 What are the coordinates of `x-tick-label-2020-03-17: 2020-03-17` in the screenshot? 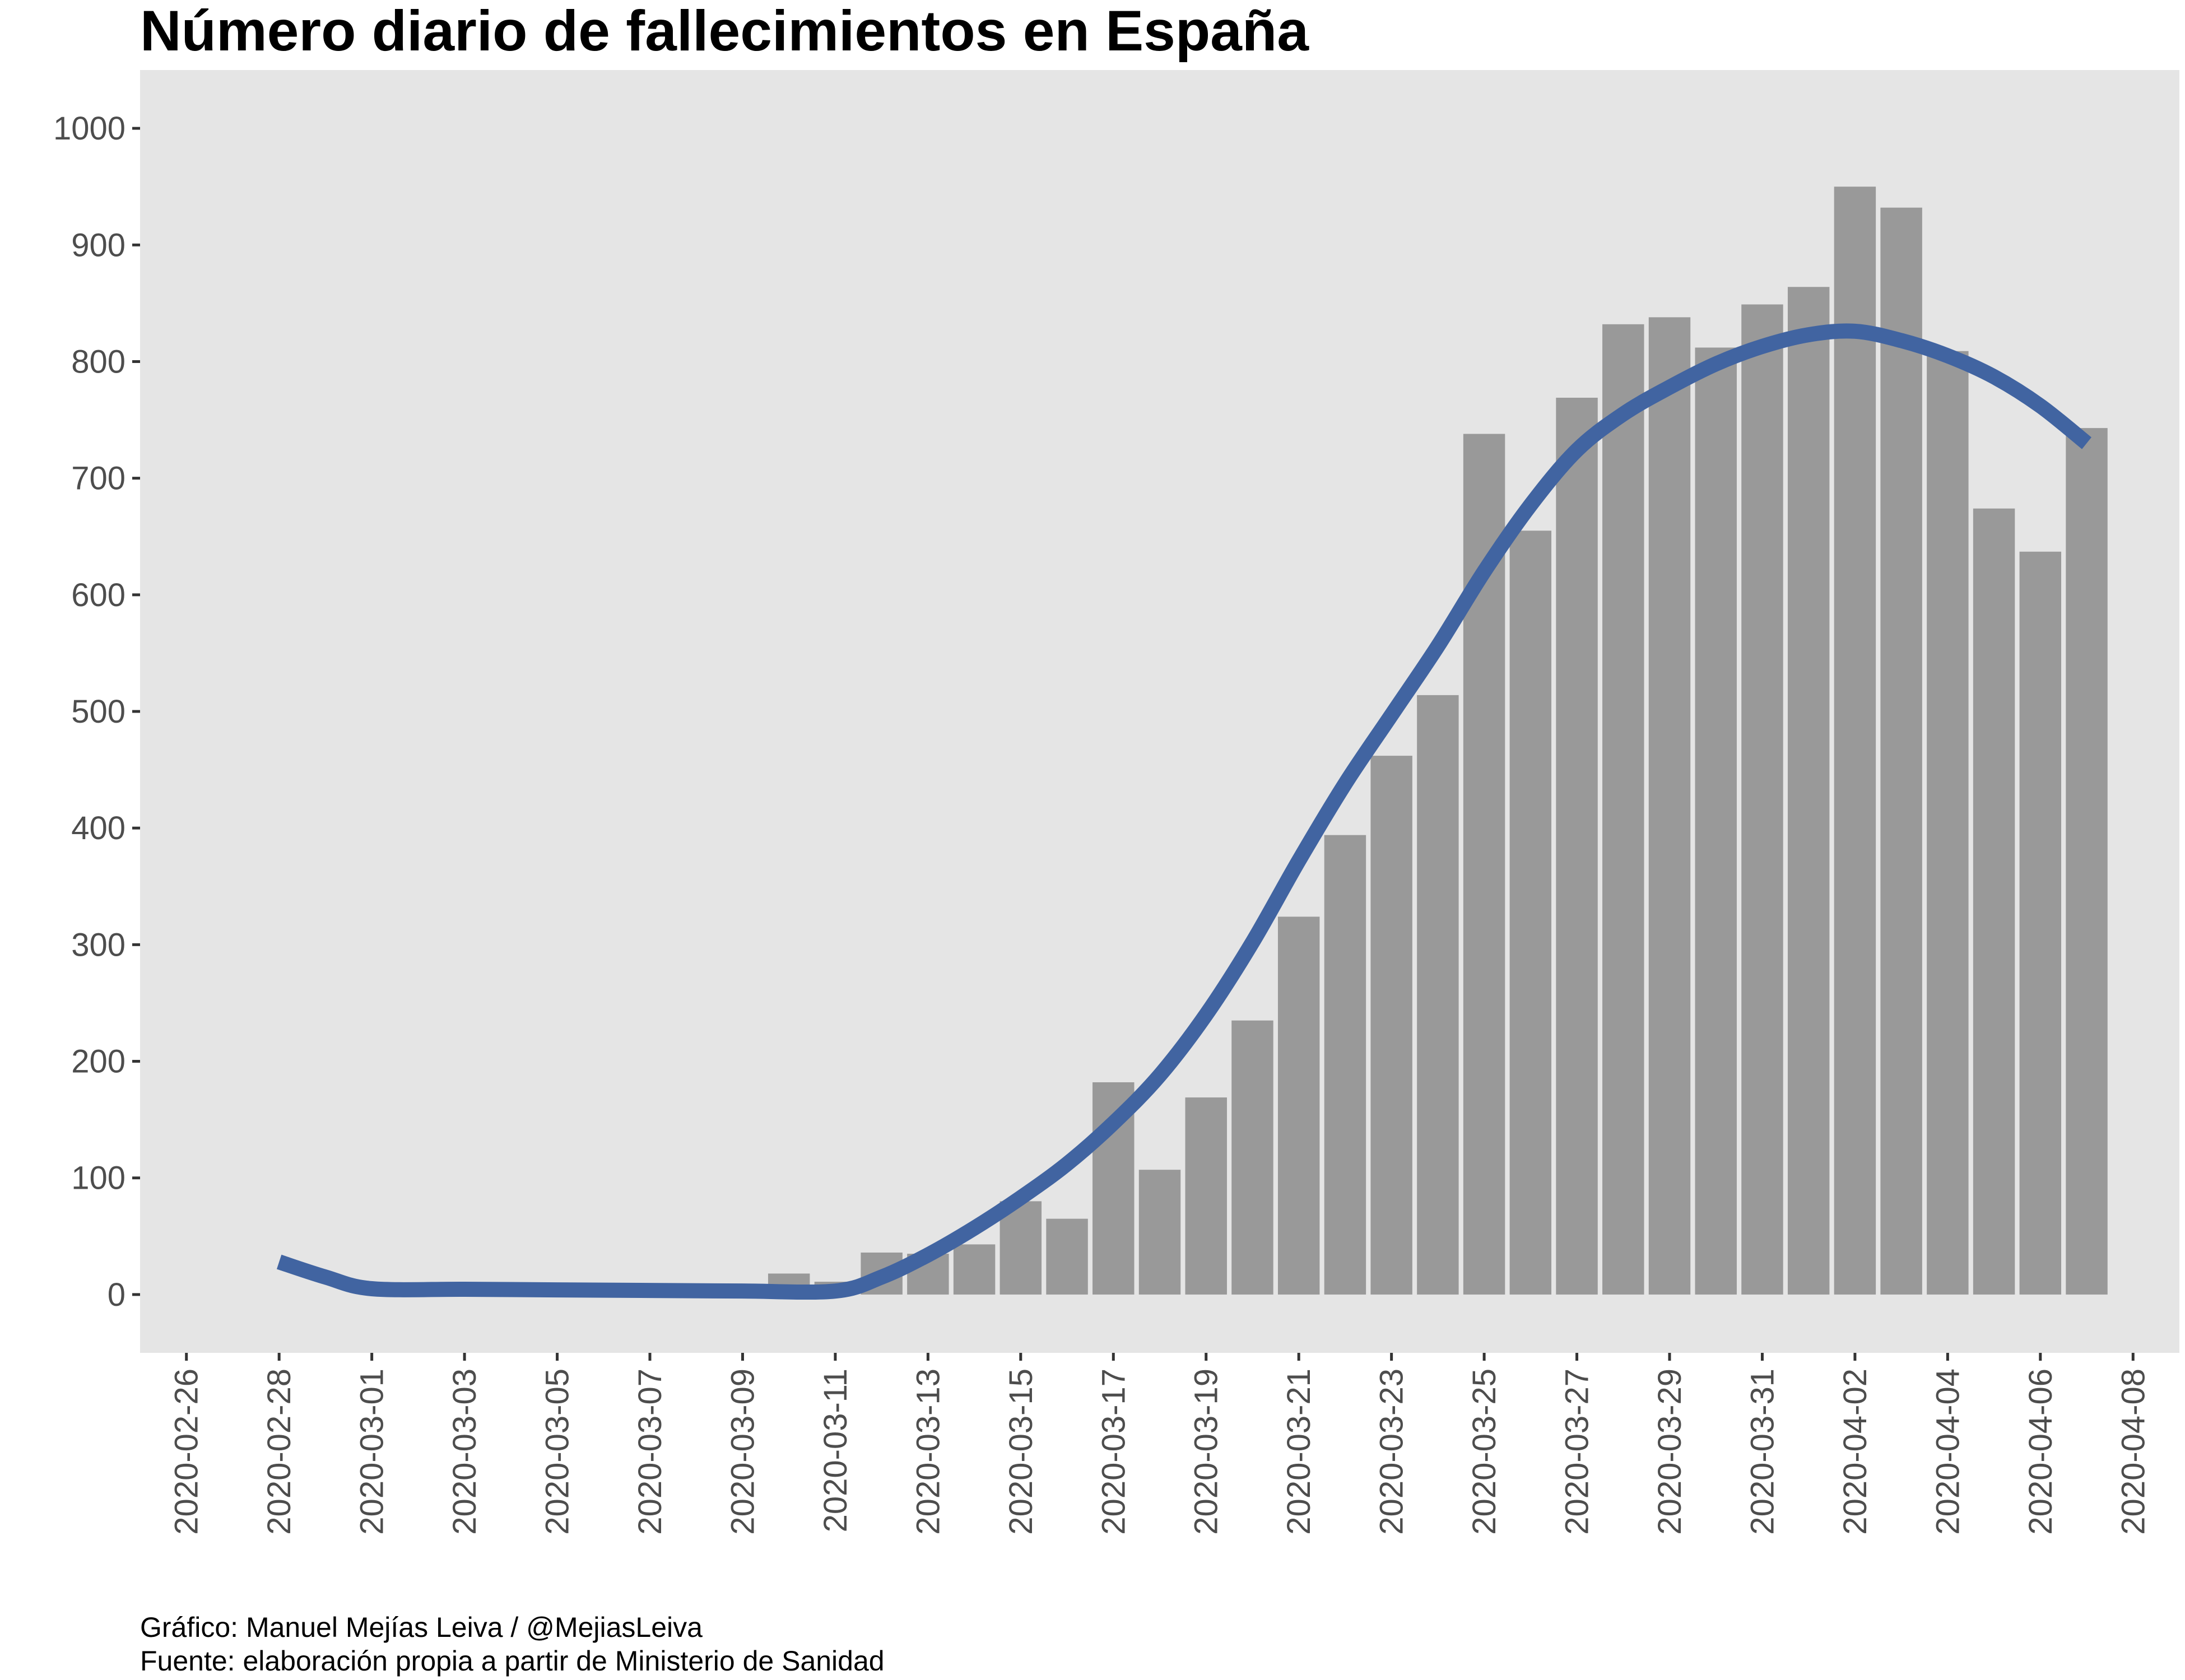 It's located at (1113, 1452).